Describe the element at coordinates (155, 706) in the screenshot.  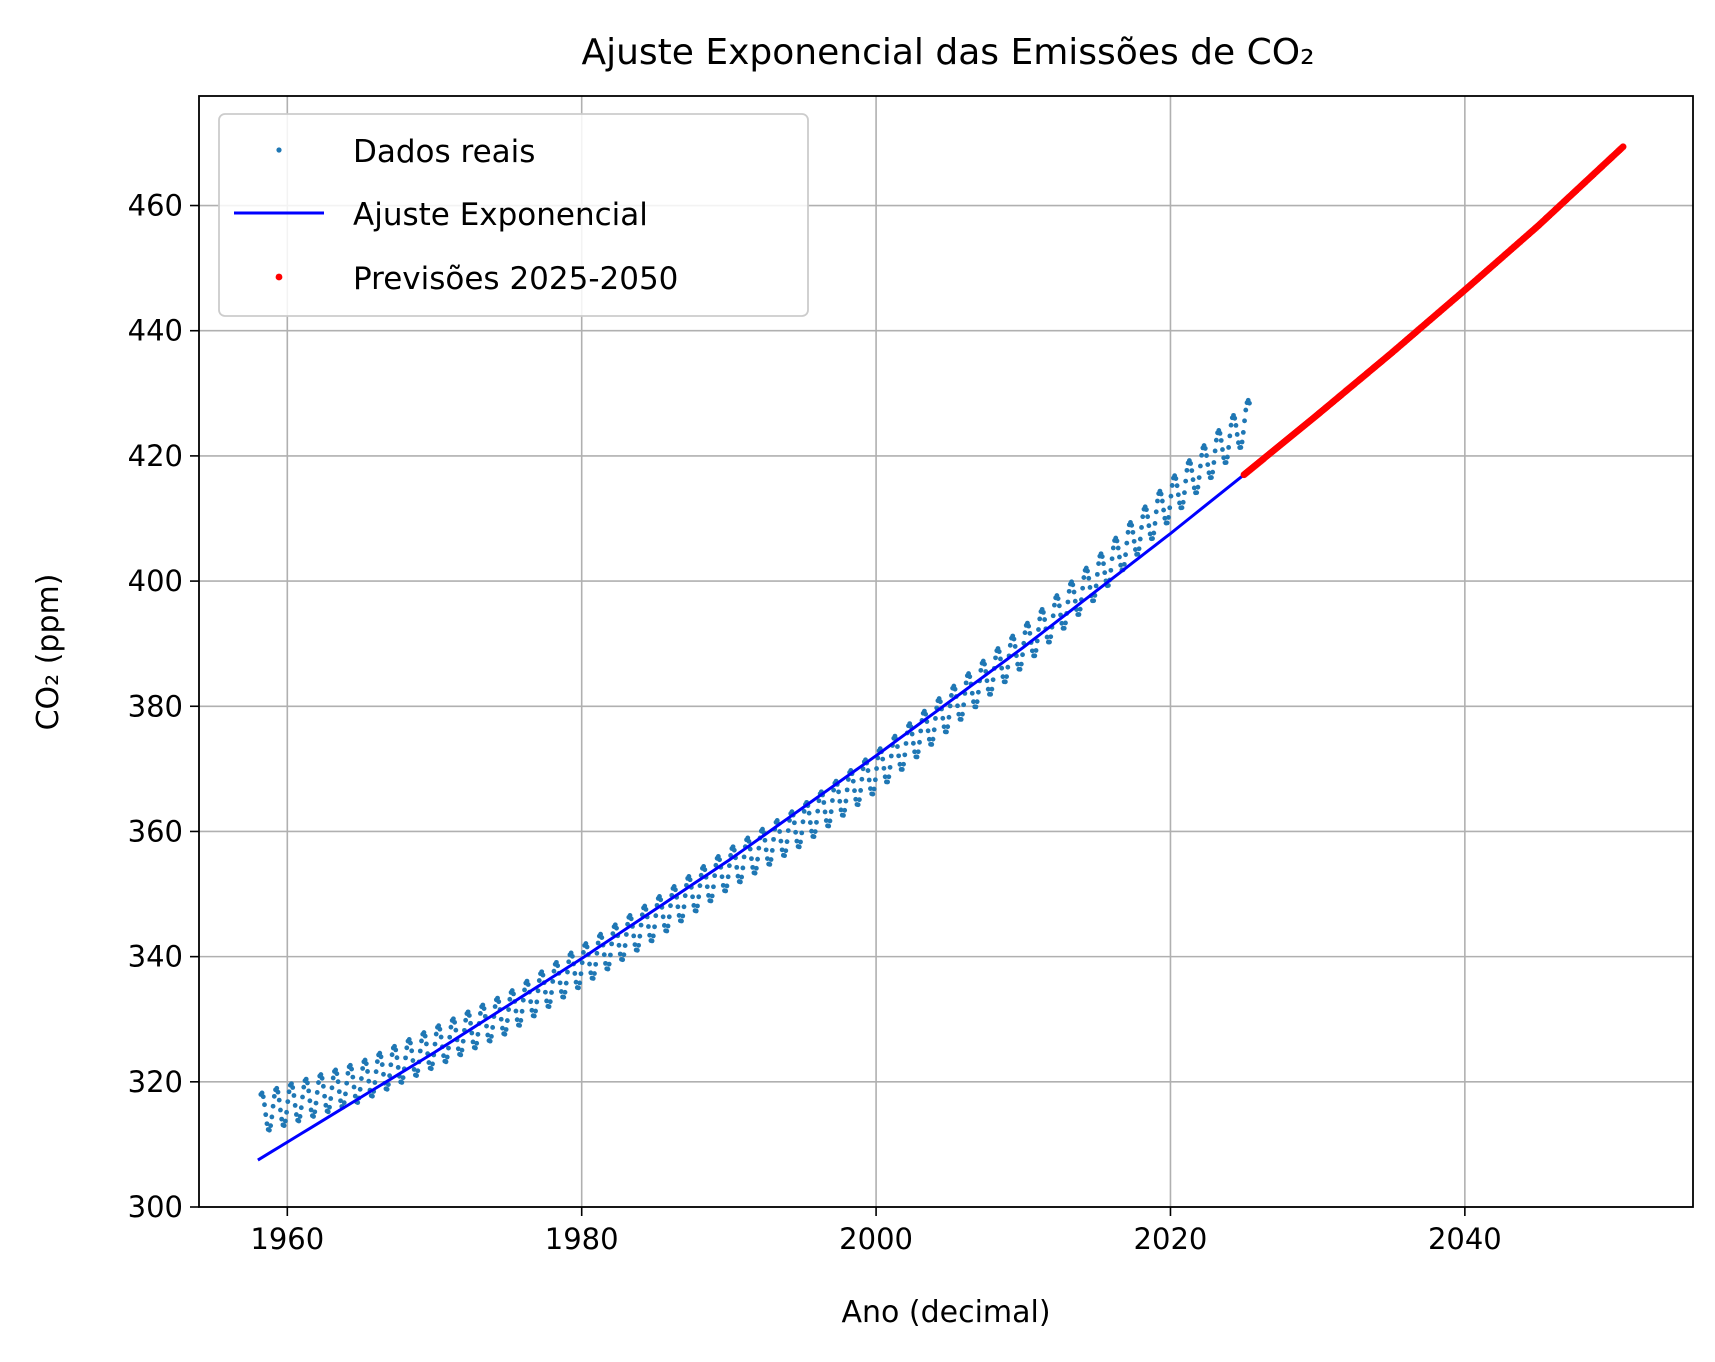
I see `y-tick-label: 380` at that location.